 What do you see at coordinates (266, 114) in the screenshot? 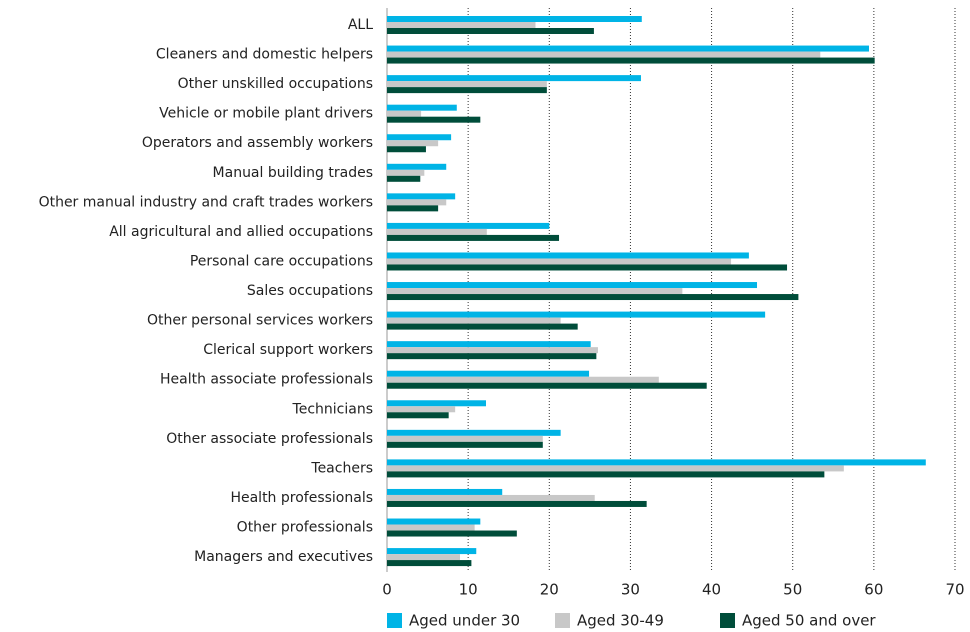
I see `category-label: Vehicle or mobile plant drivers` at bounding box center [266, 114].